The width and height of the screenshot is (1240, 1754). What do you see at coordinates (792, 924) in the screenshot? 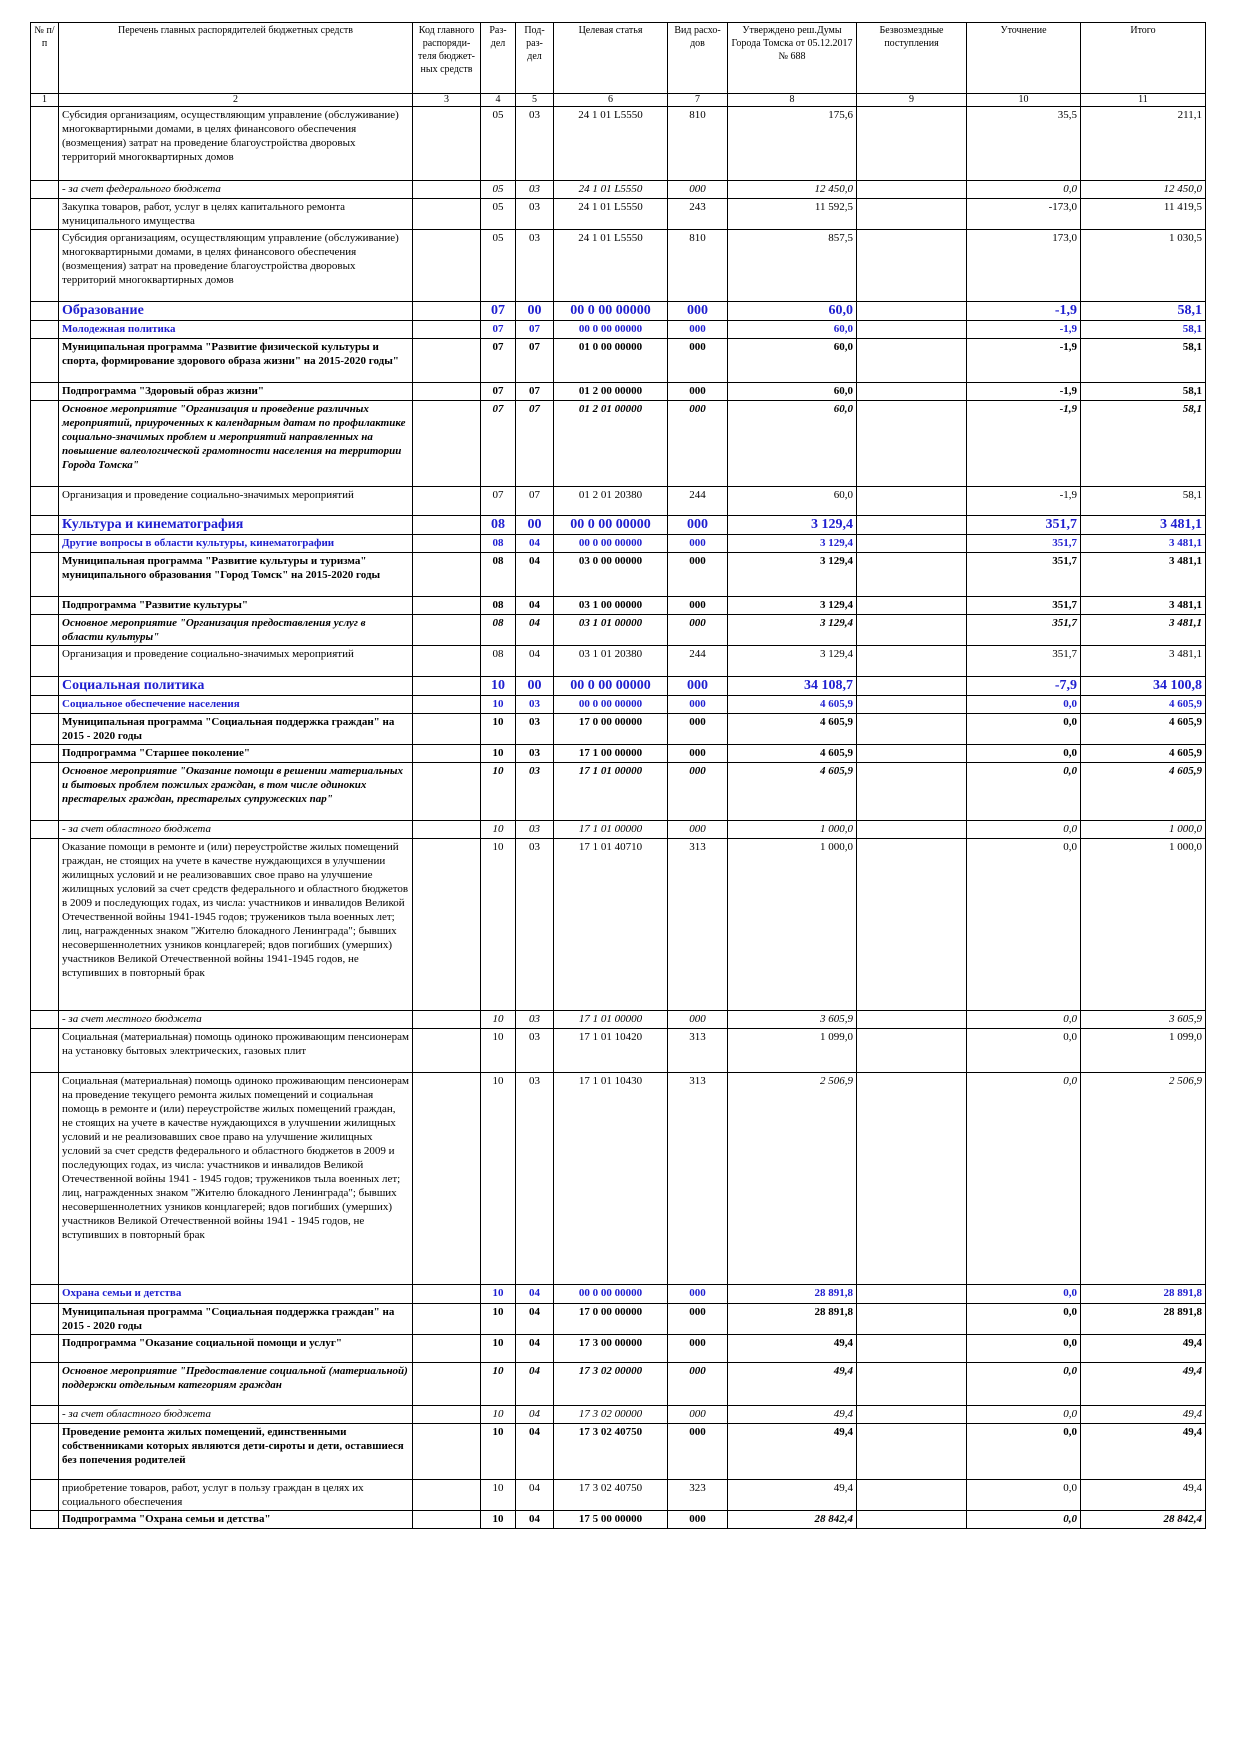
I see `utv-cell: 1 000,0` at bounding box center [792, 924].